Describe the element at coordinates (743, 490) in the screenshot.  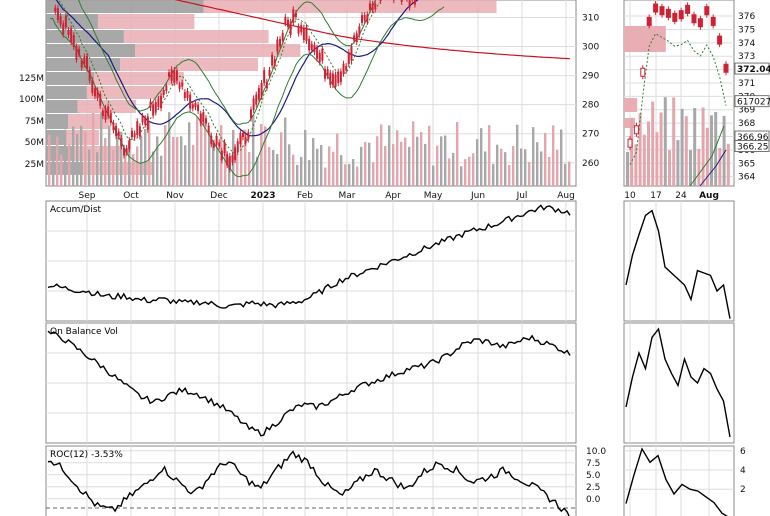
I see `roc-inset-tick-label: 2` at that location.